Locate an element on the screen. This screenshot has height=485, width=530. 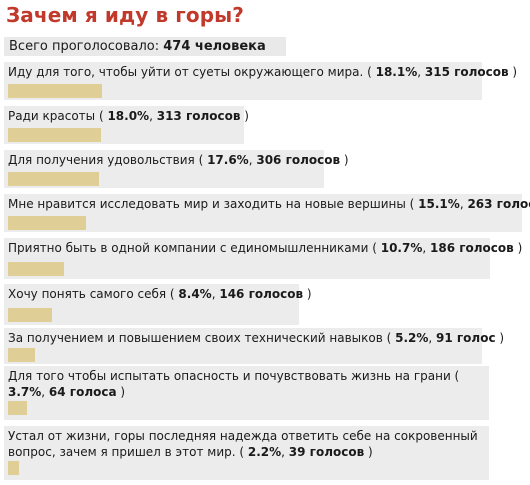
total-votes-value: 474 человека is located at coordinates (214, 46).